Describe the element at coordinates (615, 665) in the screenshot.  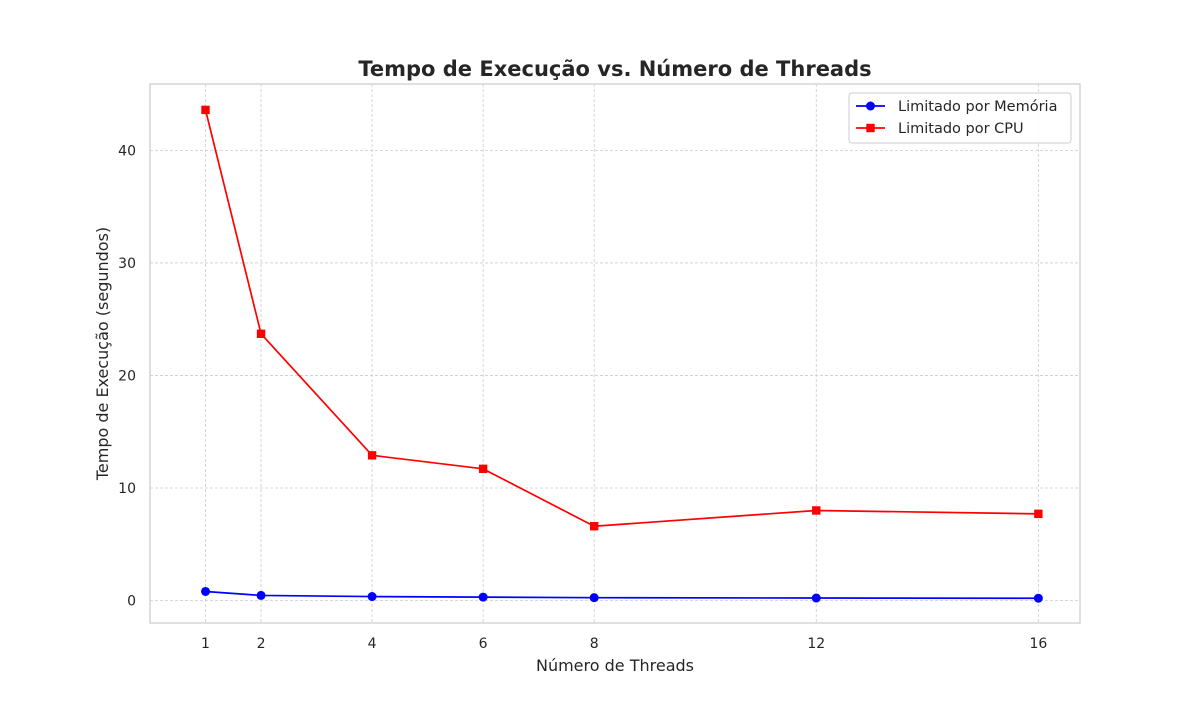
I see `x-axis-label: Número de Threads` at that location.